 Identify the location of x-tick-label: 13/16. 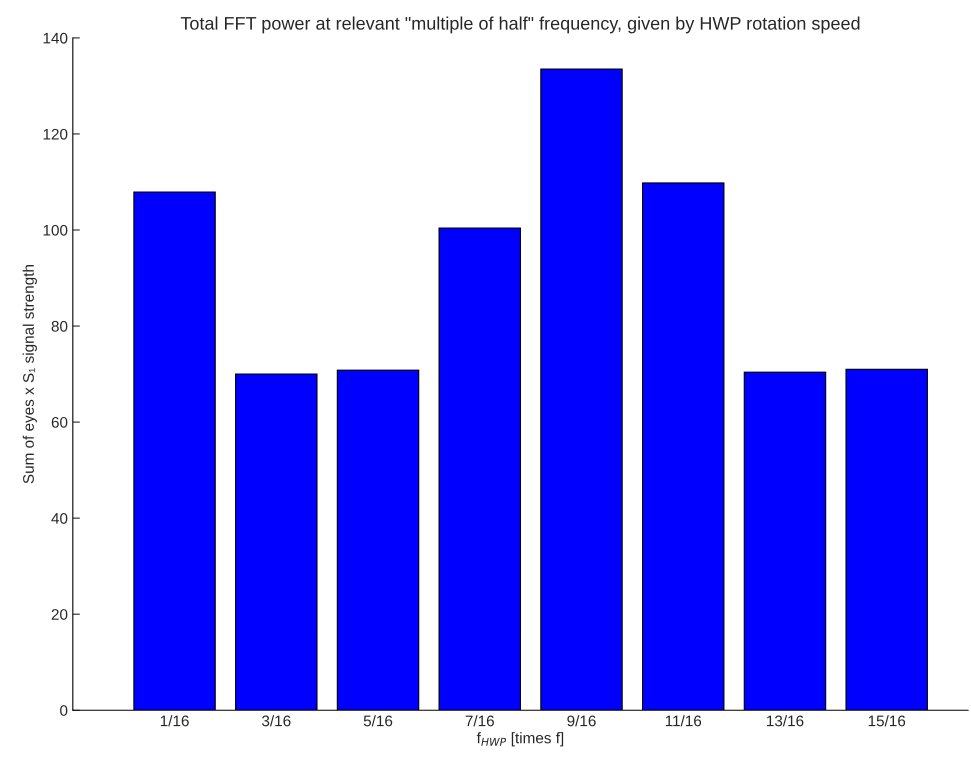
(785, 720).